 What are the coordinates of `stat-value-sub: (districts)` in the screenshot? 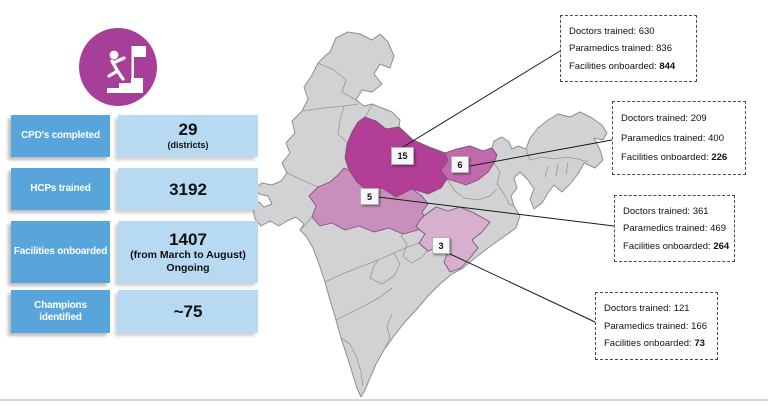 It's located at (188, 145).